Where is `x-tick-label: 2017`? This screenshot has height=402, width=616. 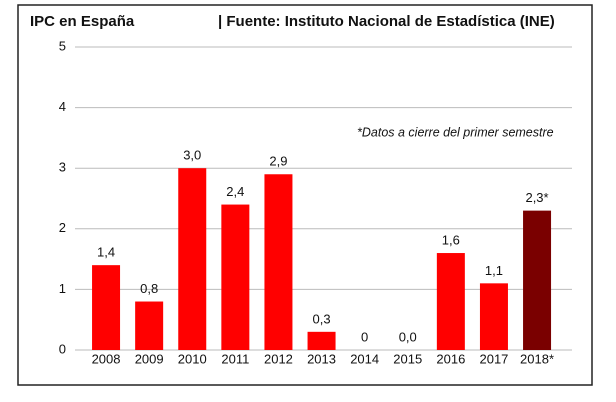
x-tick-label: 2017 is located at coordinates (493, 358).